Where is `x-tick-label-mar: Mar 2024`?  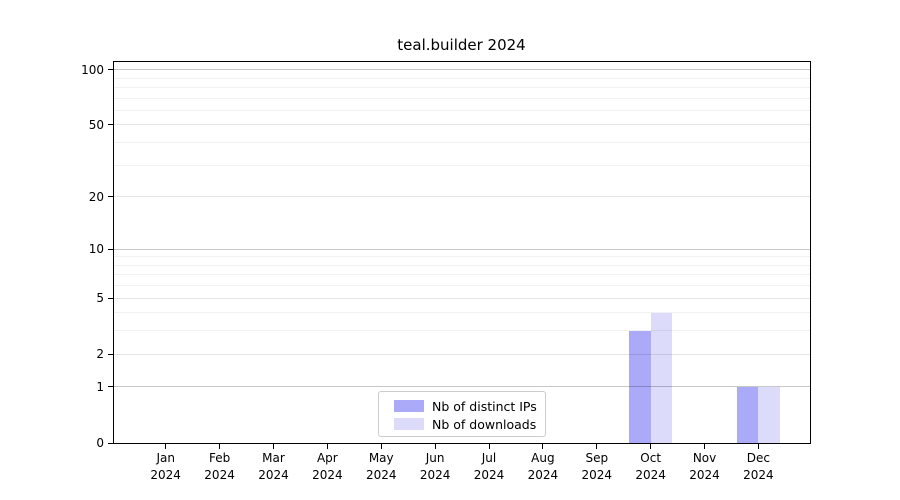
x-tick-label-mar: Mar 2024 is located at coordinates (273, 467).